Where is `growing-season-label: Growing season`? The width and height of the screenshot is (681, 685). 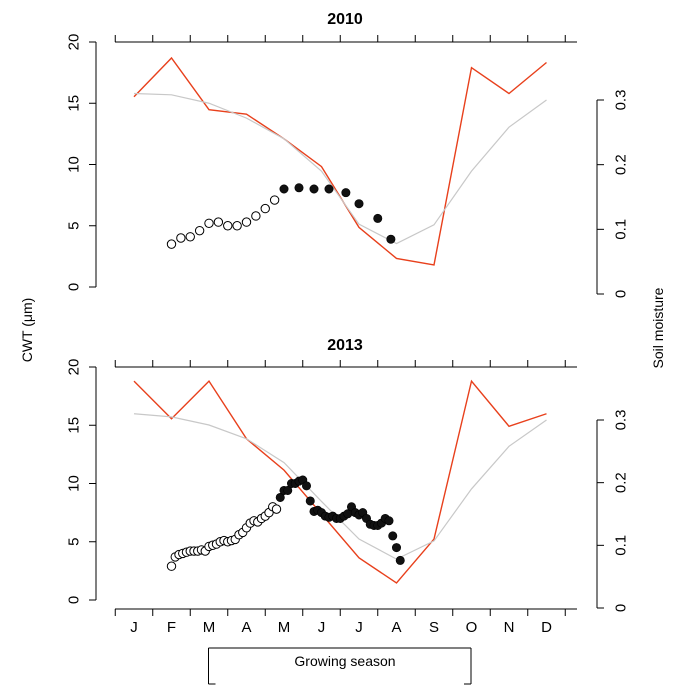 growing-season-label: Growing season is located at coordinates (344, 661).